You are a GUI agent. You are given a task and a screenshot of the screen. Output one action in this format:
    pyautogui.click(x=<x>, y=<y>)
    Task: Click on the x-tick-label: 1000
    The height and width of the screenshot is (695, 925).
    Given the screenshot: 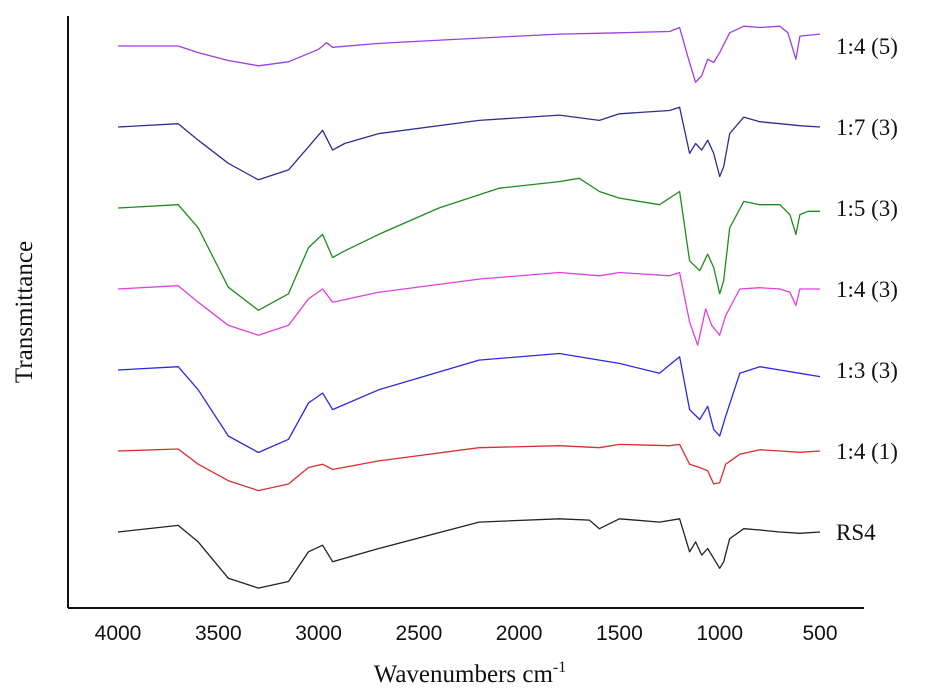 What is the action you would take?
    pyautogui.click(x=719, y=633)
    